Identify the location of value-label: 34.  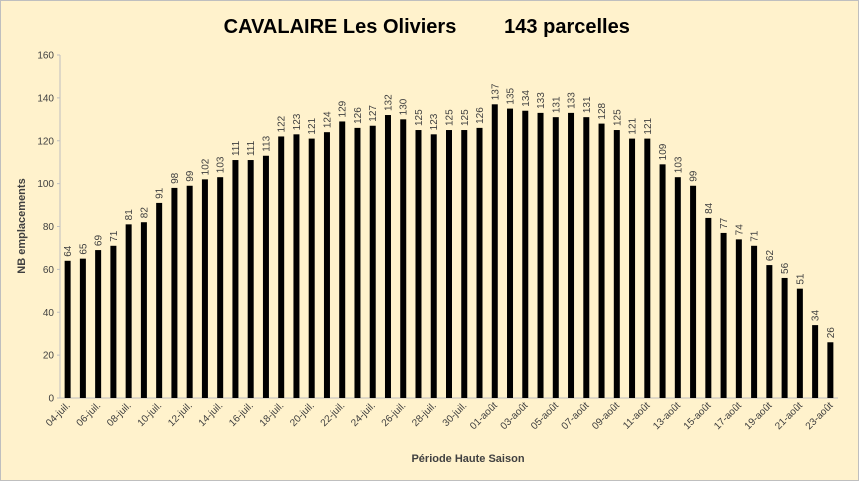
(816, 316).